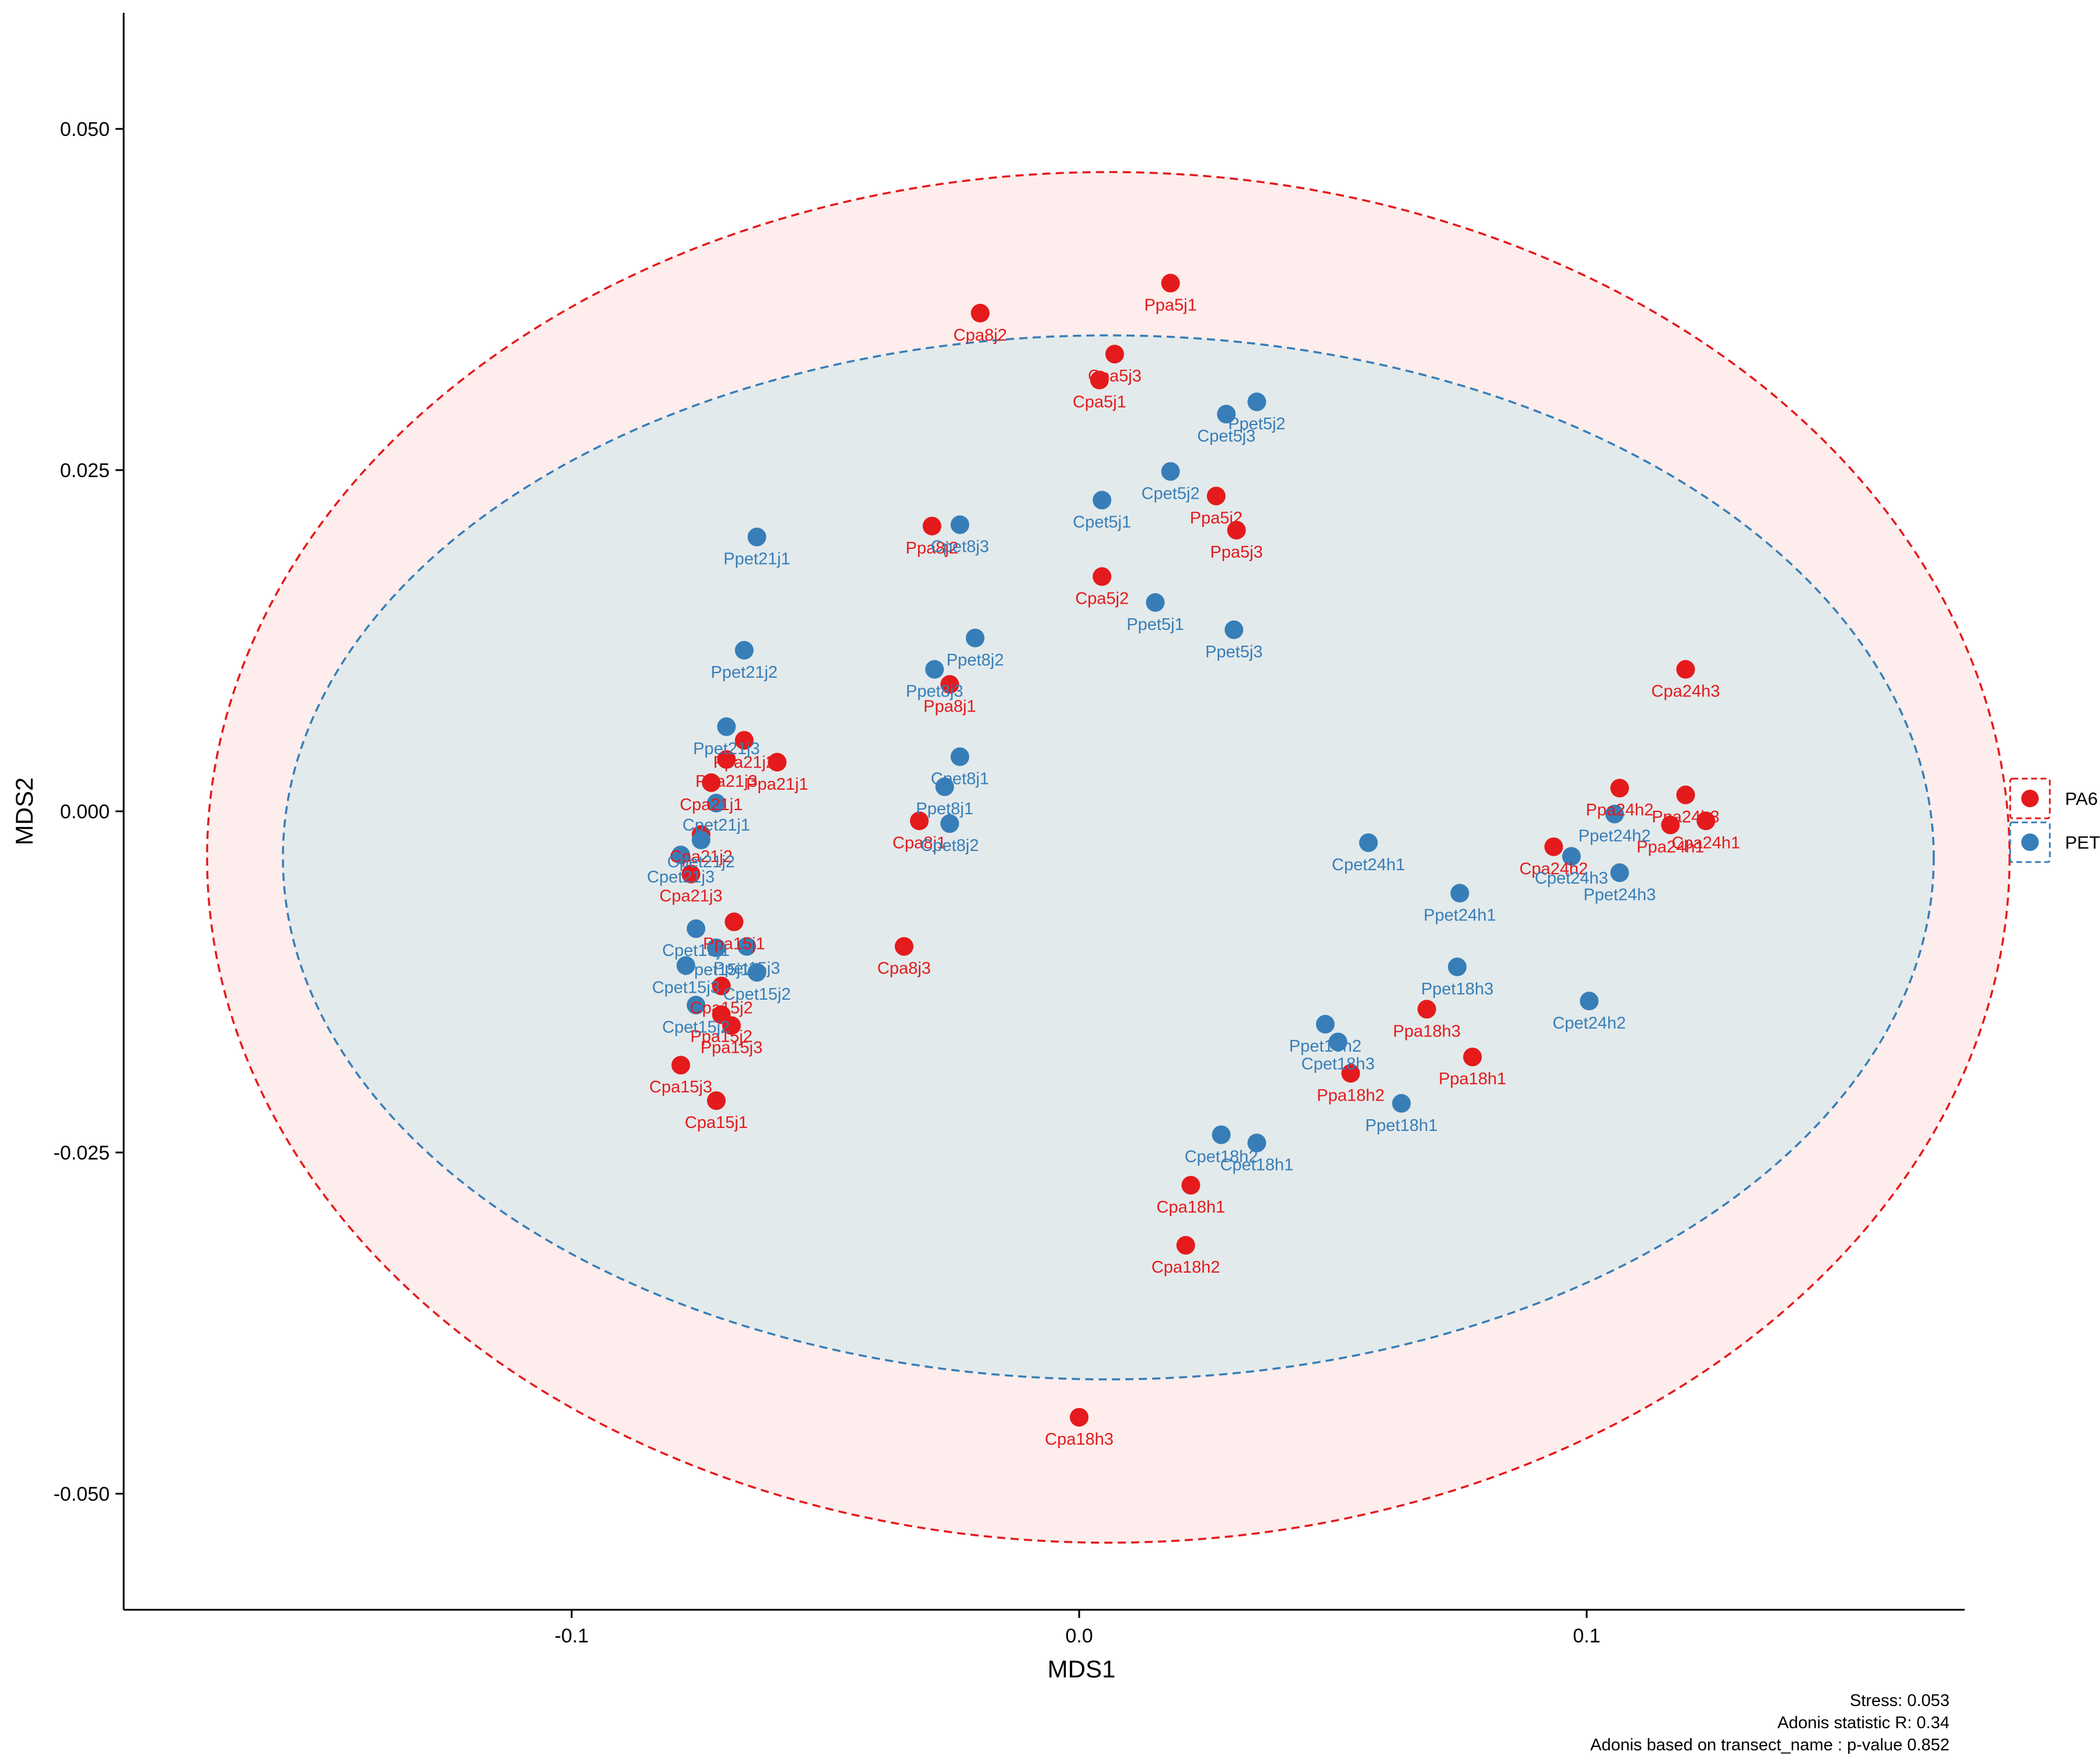 The width and height of the screenshot is (2100, 1755). I want to click on point-ppa15j1, so click(734, 921).